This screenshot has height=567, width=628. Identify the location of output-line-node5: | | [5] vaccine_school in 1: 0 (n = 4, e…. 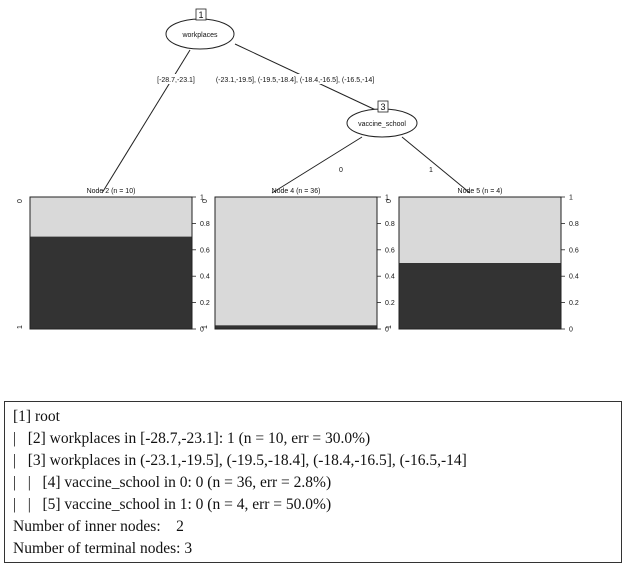
(172, 504).